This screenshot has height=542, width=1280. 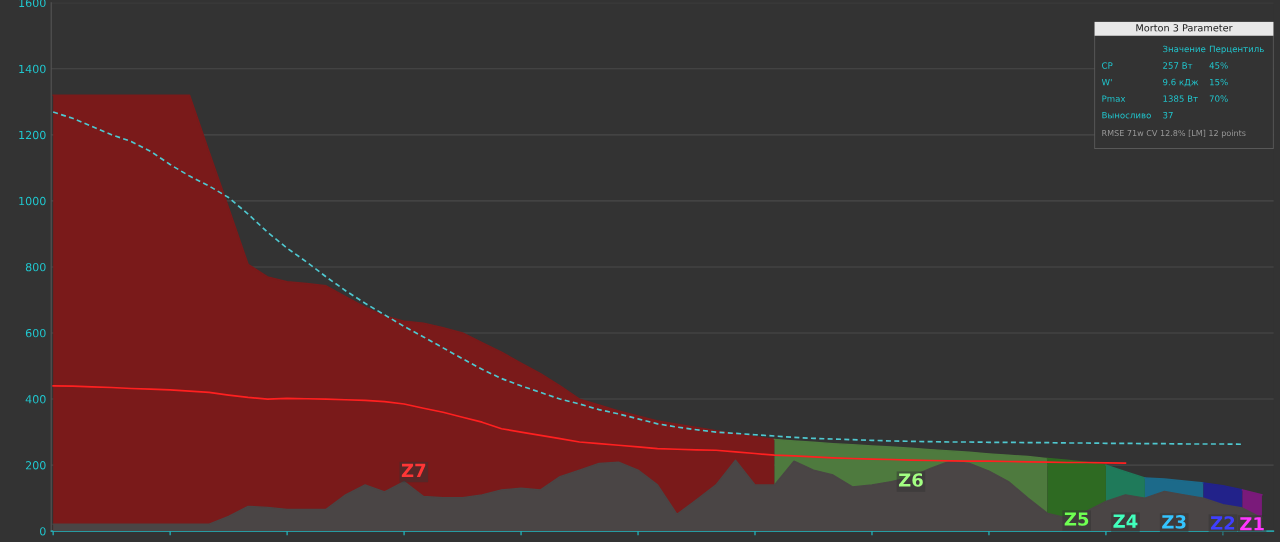 What do you see at coordinates (1180, 98) in the screenshot?
I see `annotation: 1385 Вт` at bounding box center [1180, 98].